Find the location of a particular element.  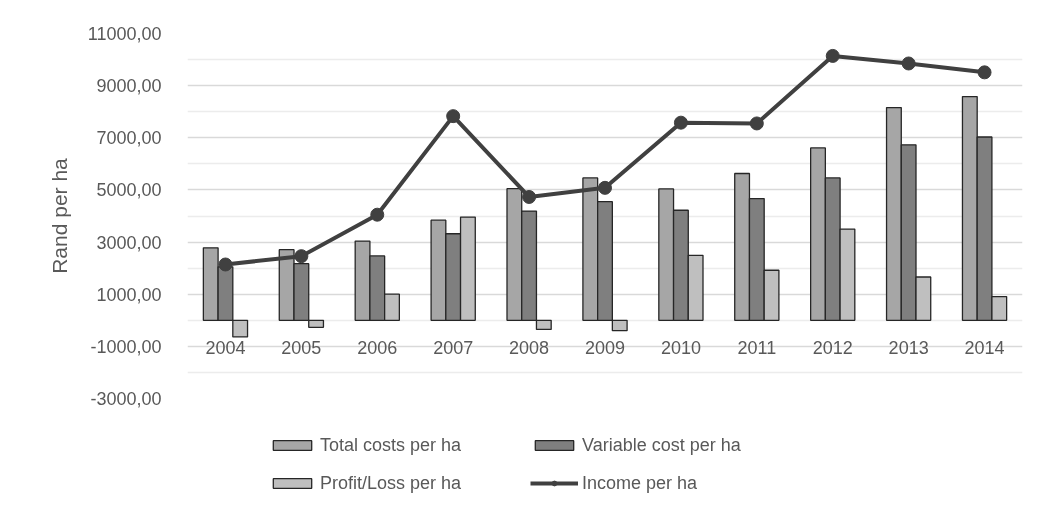

y-axis-title: Rand per ha is located at coordinates (59, 215).